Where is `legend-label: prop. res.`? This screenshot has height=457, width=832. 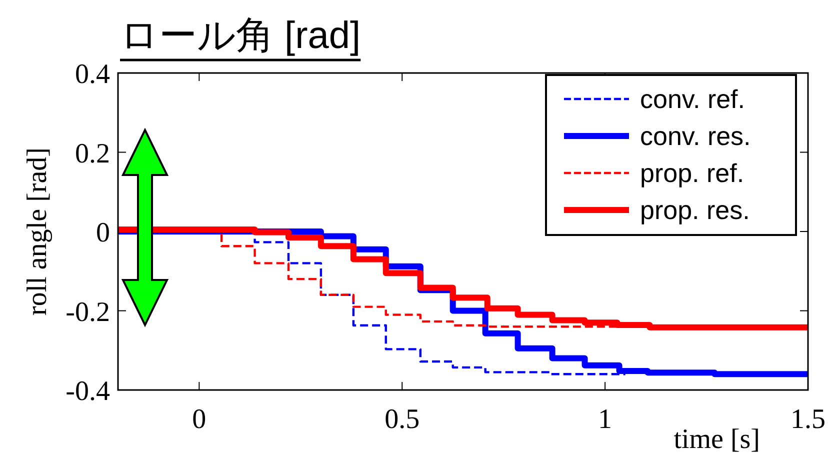 legend-label: prop. res. is located at coordinates (695, 210).